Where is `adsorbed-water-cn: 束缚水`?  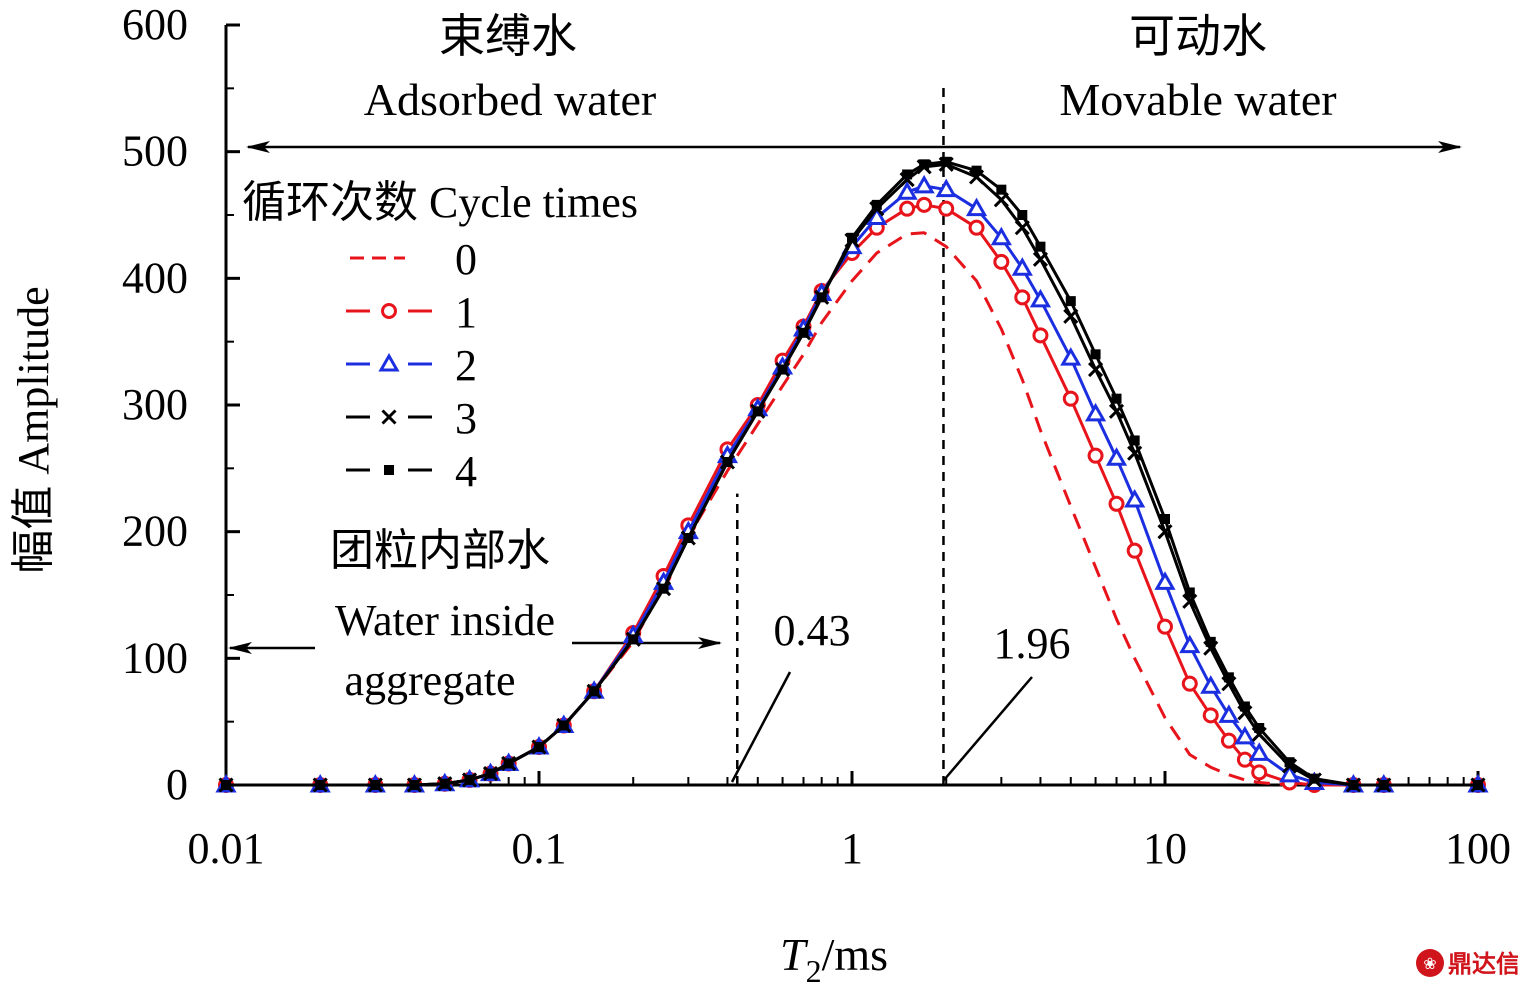 adsorbed-water-cn: 束缚水 is located at coordinates (508, 36).